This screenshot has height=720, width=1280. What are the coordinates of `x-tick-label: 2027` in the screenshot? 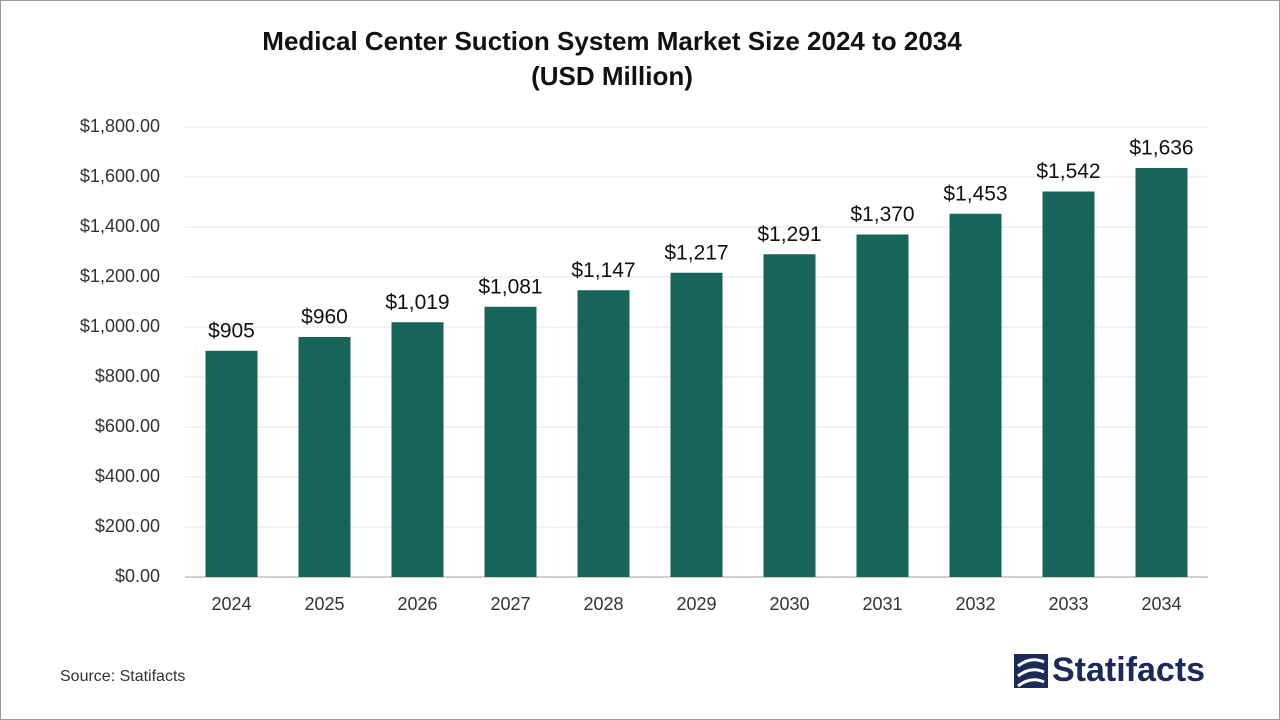 It's located at (510, 604).